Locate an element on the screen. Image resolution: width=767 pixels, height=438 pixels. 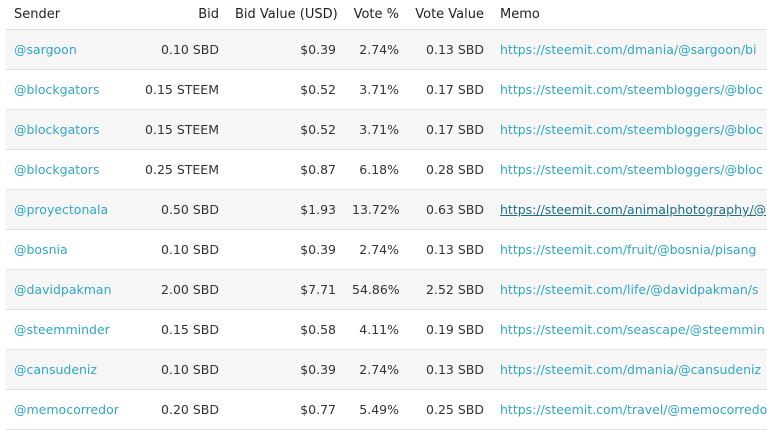
bid-cell: 0.50 SBD is located at coordinates (179, 209).